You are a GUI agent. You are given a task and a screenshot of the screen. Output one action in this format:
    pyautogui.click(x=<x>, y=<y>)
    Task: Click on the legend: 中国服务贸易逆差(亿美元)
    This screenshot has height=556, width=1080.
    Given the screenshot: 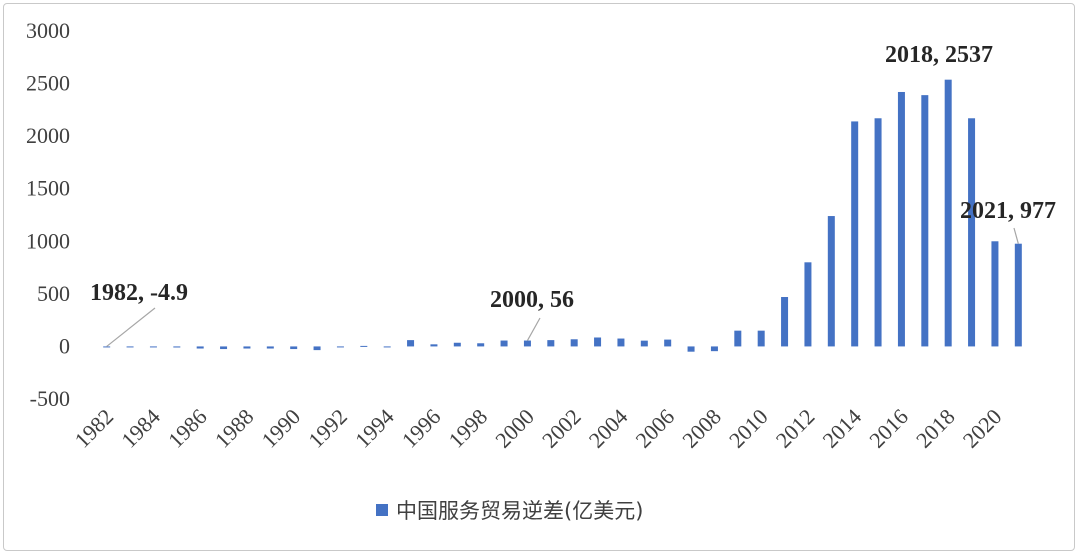 What is the action you would take?
    pyautogui.click(x=509, y=511)
    